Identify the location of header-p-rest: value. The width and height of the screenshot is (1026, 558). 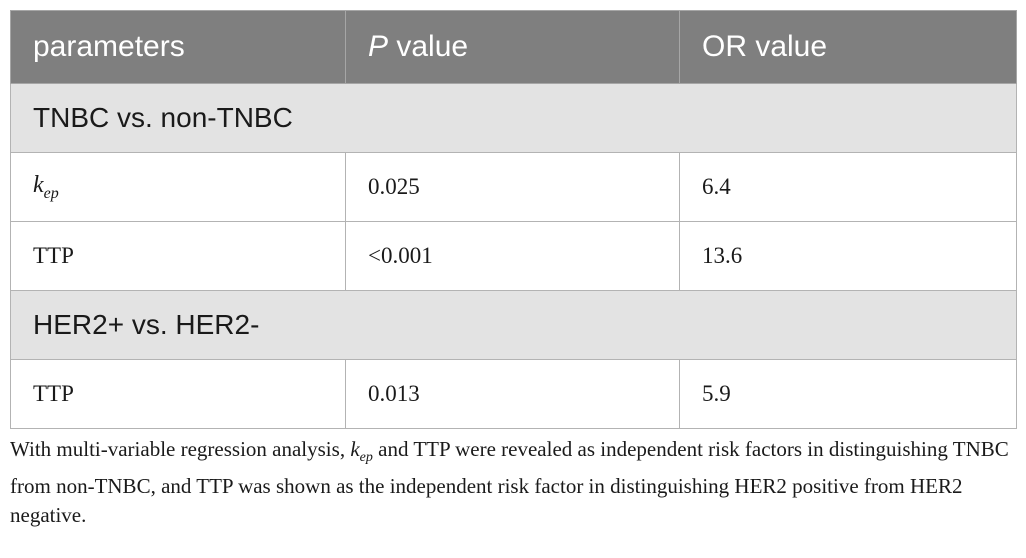
(428, 46).